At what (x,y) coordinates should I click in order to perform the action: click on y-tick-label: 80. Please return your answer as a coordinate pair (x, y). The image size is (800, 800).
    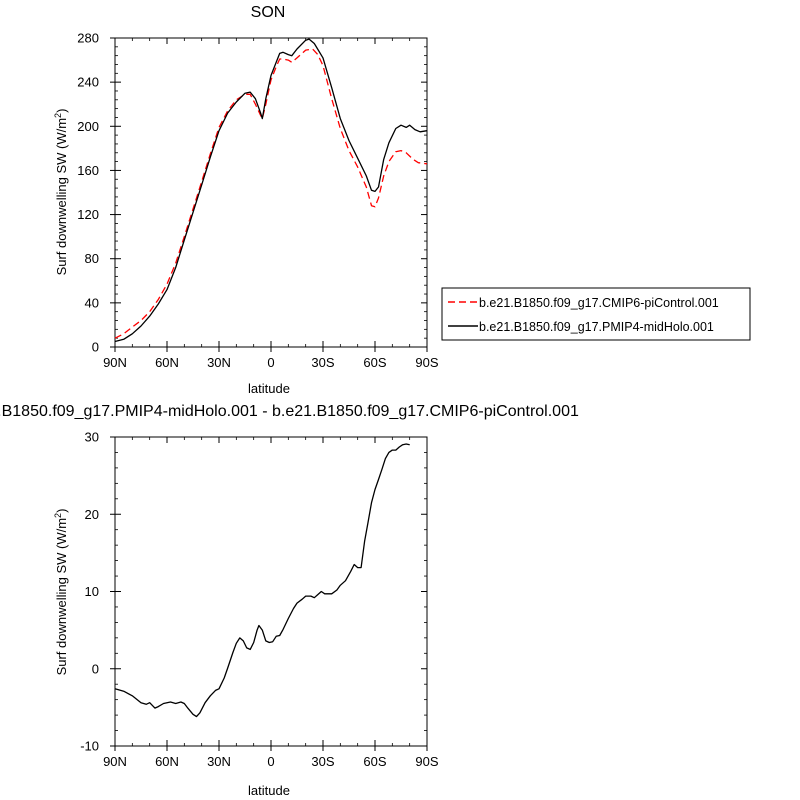
    Looking at the image, I should click on (92, 258).